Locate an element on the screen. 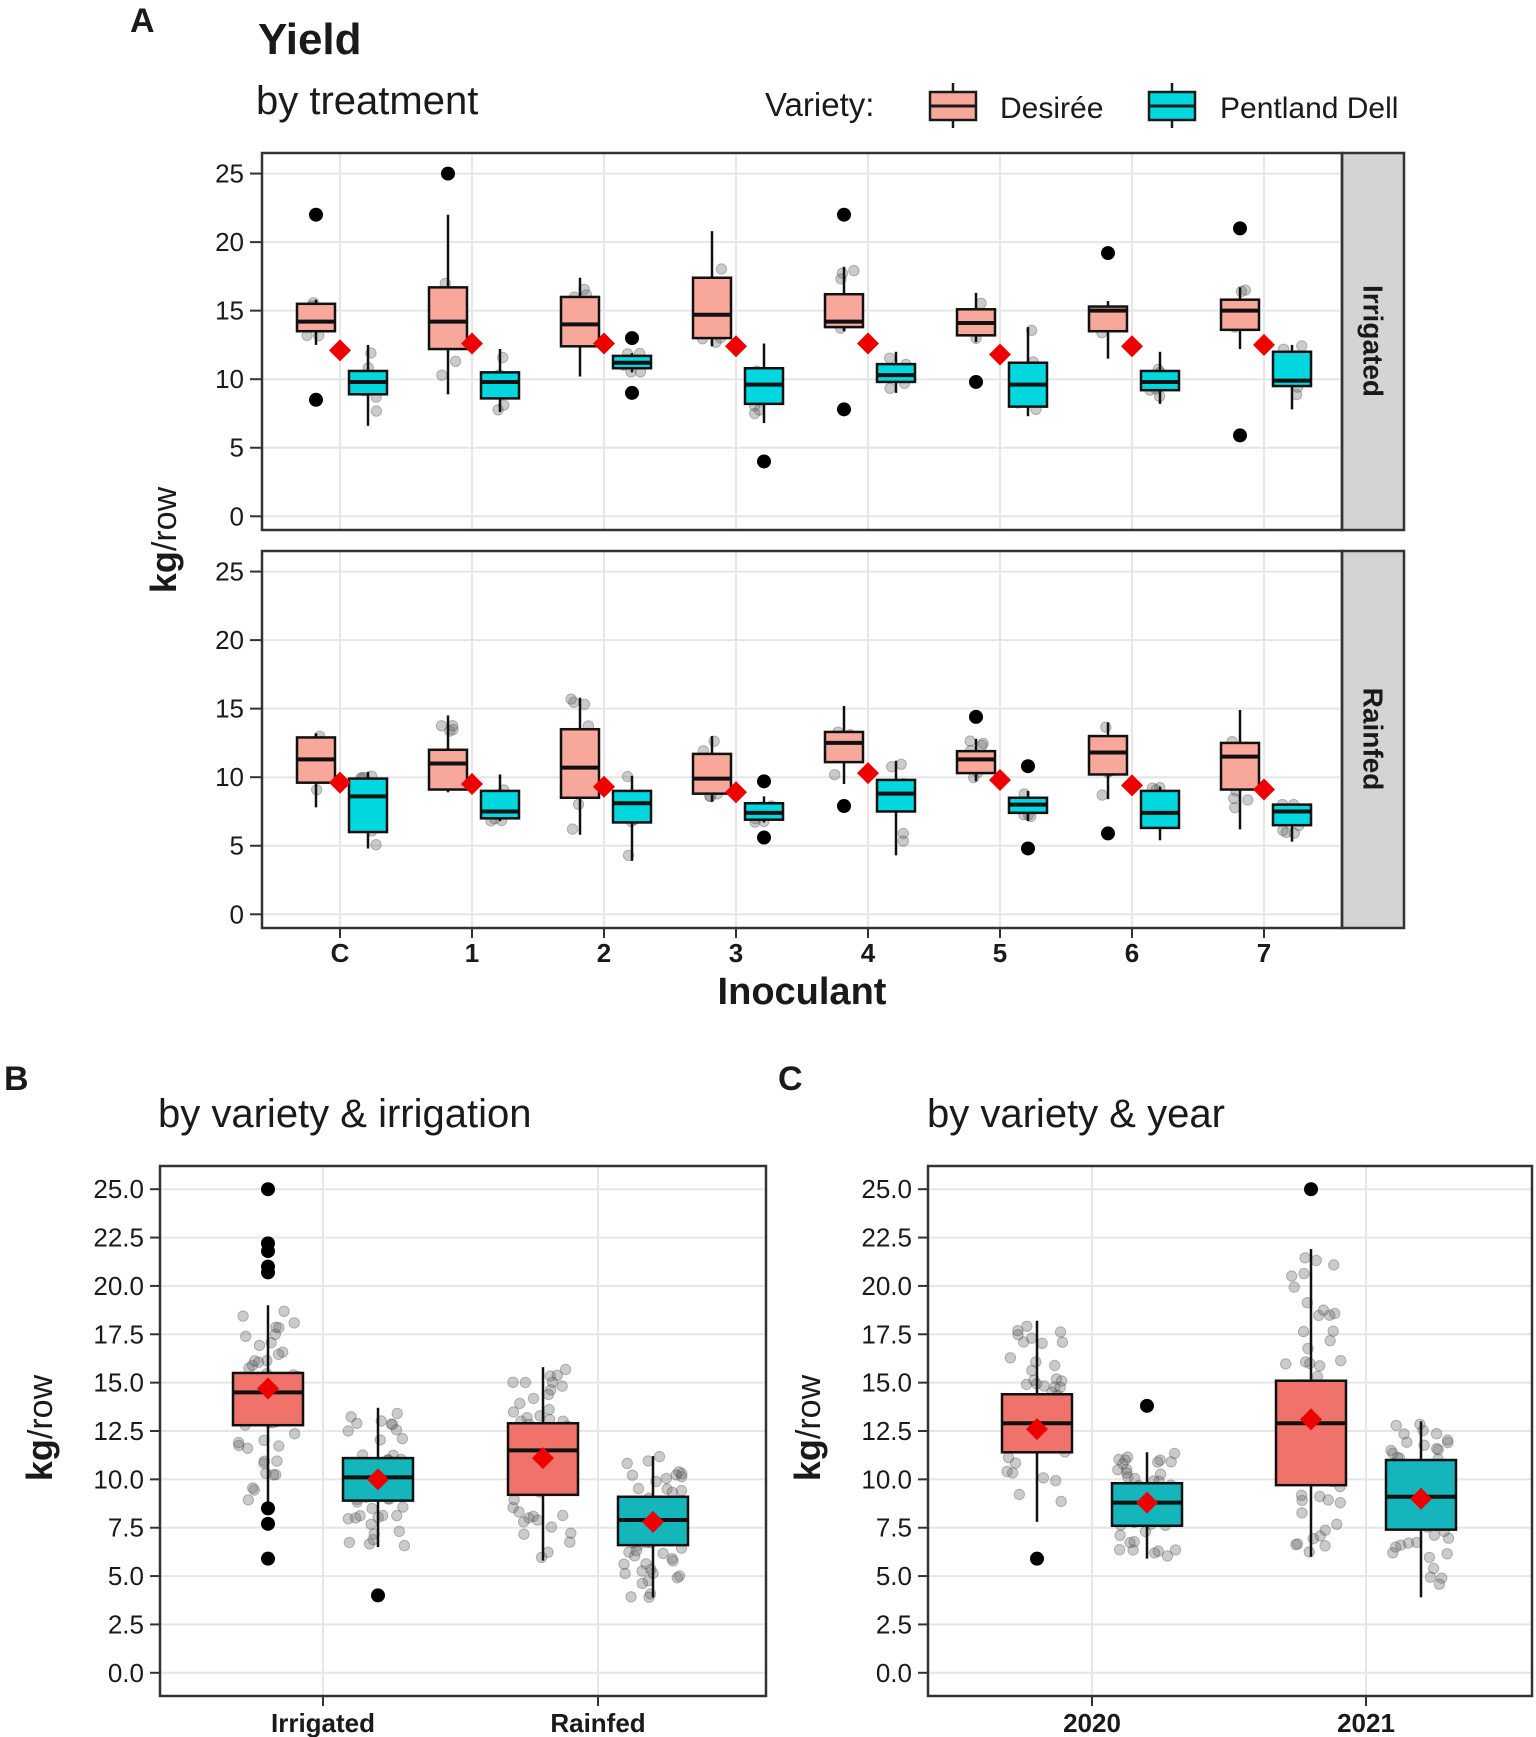 The image size is (1536, 1737). box-pentland-dell-rainfed-6-box is located at coordinates (1160, 809).